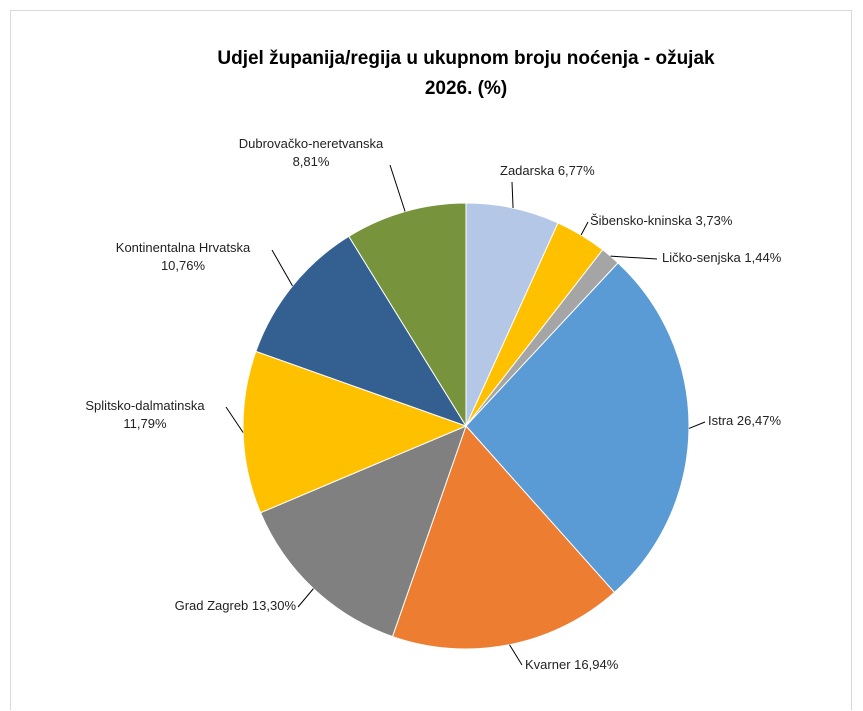 This screenshot has width=863, height=711. I want to click on category-label: Zadarska, so click(527, 170).